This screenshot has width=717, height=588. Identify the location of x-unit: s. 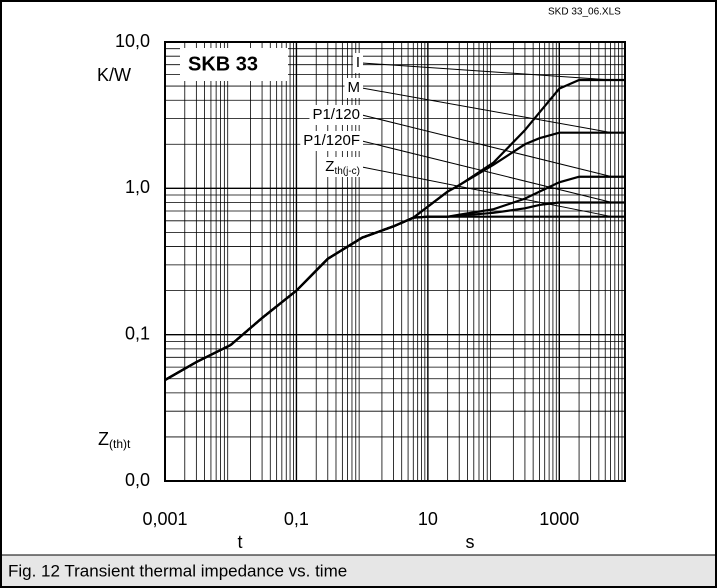
(470, 542).